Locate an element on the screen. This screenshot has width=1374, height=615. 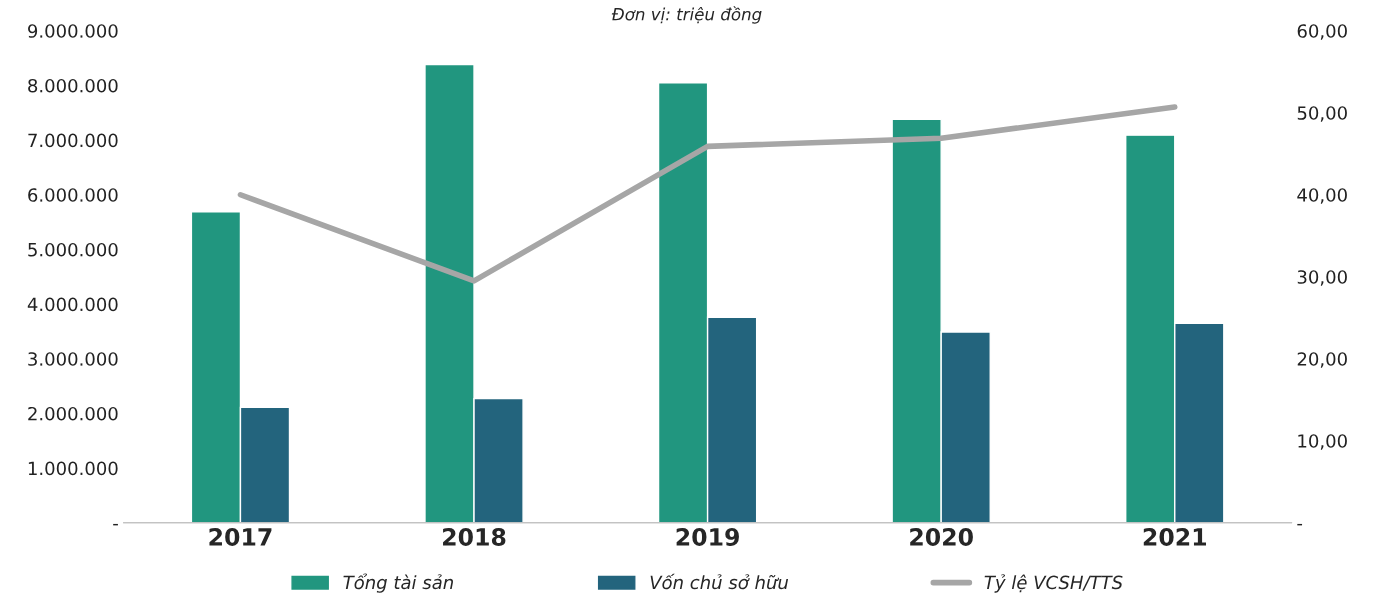
x-tick-label: 2021 is located at coordinates (1174, 537).